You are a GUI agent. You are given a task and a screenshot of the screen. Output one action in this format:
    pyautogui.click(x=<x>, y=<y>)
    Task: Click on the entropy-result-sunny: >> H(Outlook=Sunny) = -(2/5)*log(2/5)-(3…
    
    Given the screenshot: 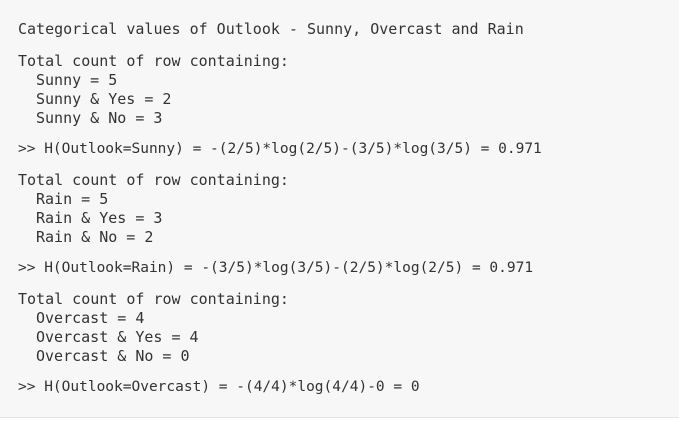 What is the action you would take?
    pyautogui.click(x=280, y=149)
    